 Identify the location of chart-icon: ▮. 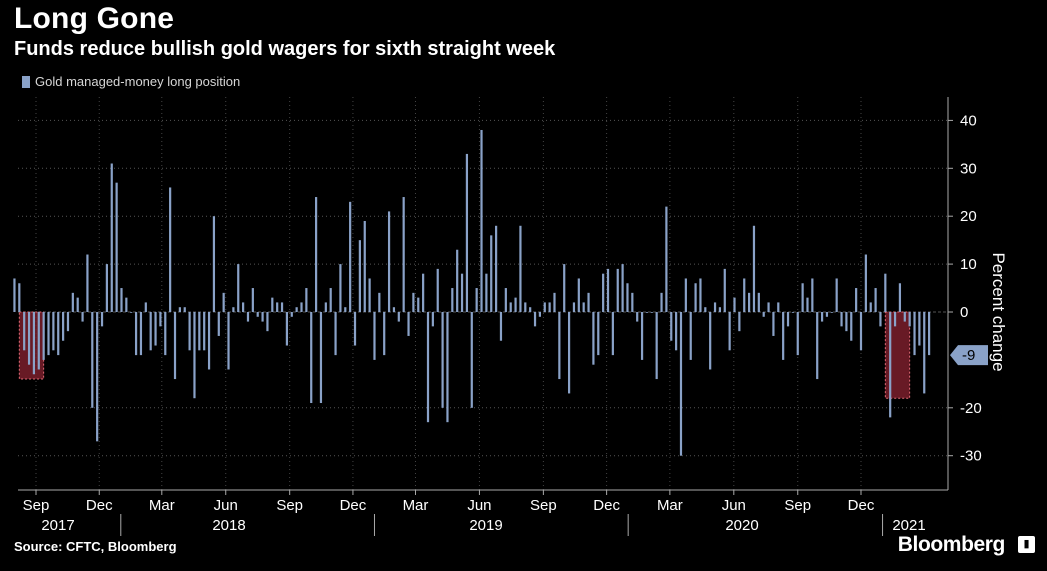
(1026, 544).